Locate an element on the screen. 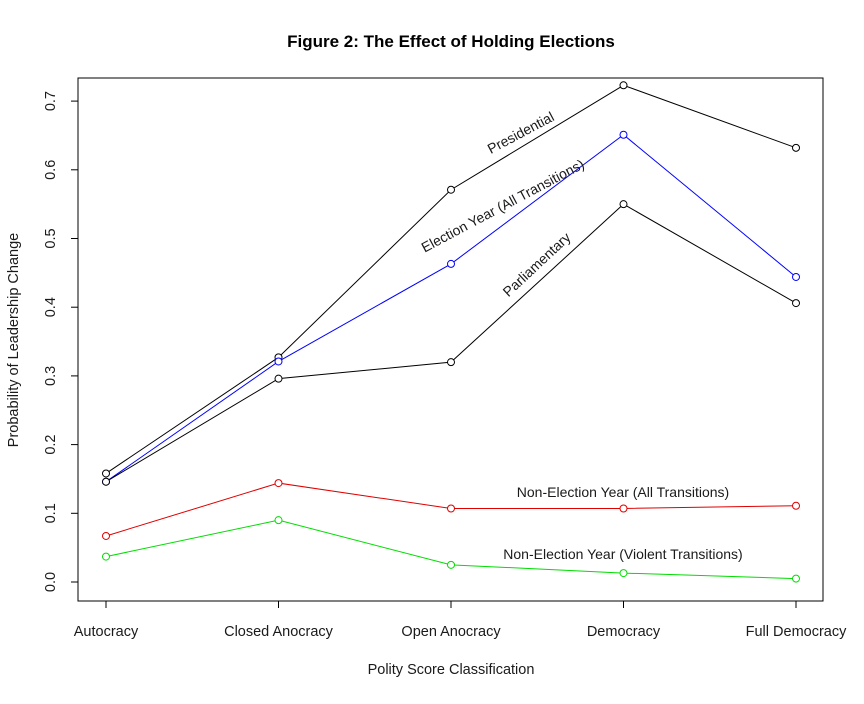 The image size is (864, 704). y-tick-label: 0.5 is located at coordinates (51, 238).